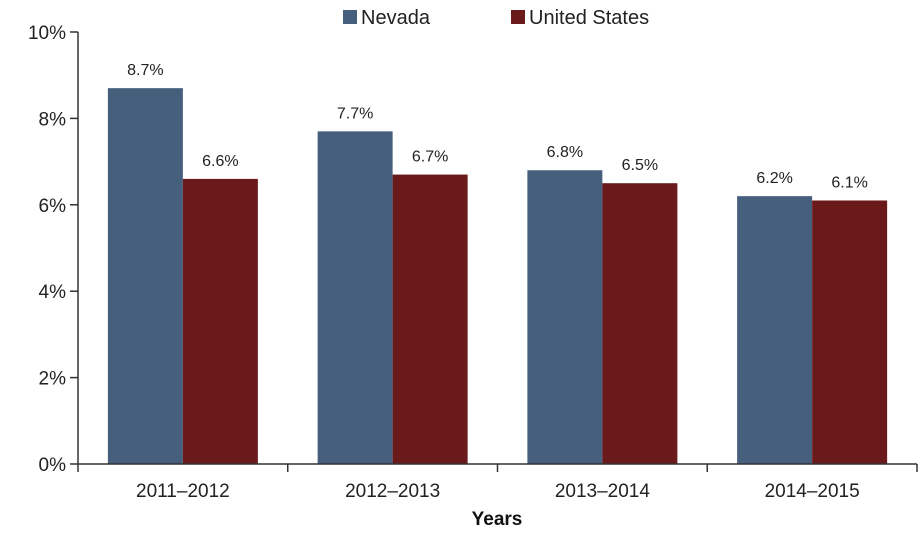 This screenshot has width=919, height=534. Describe the element at coordinates (53, 249) in the screenshot. I see `y-axis: 0% 2% 4% 6% 8% 10%` at that location.